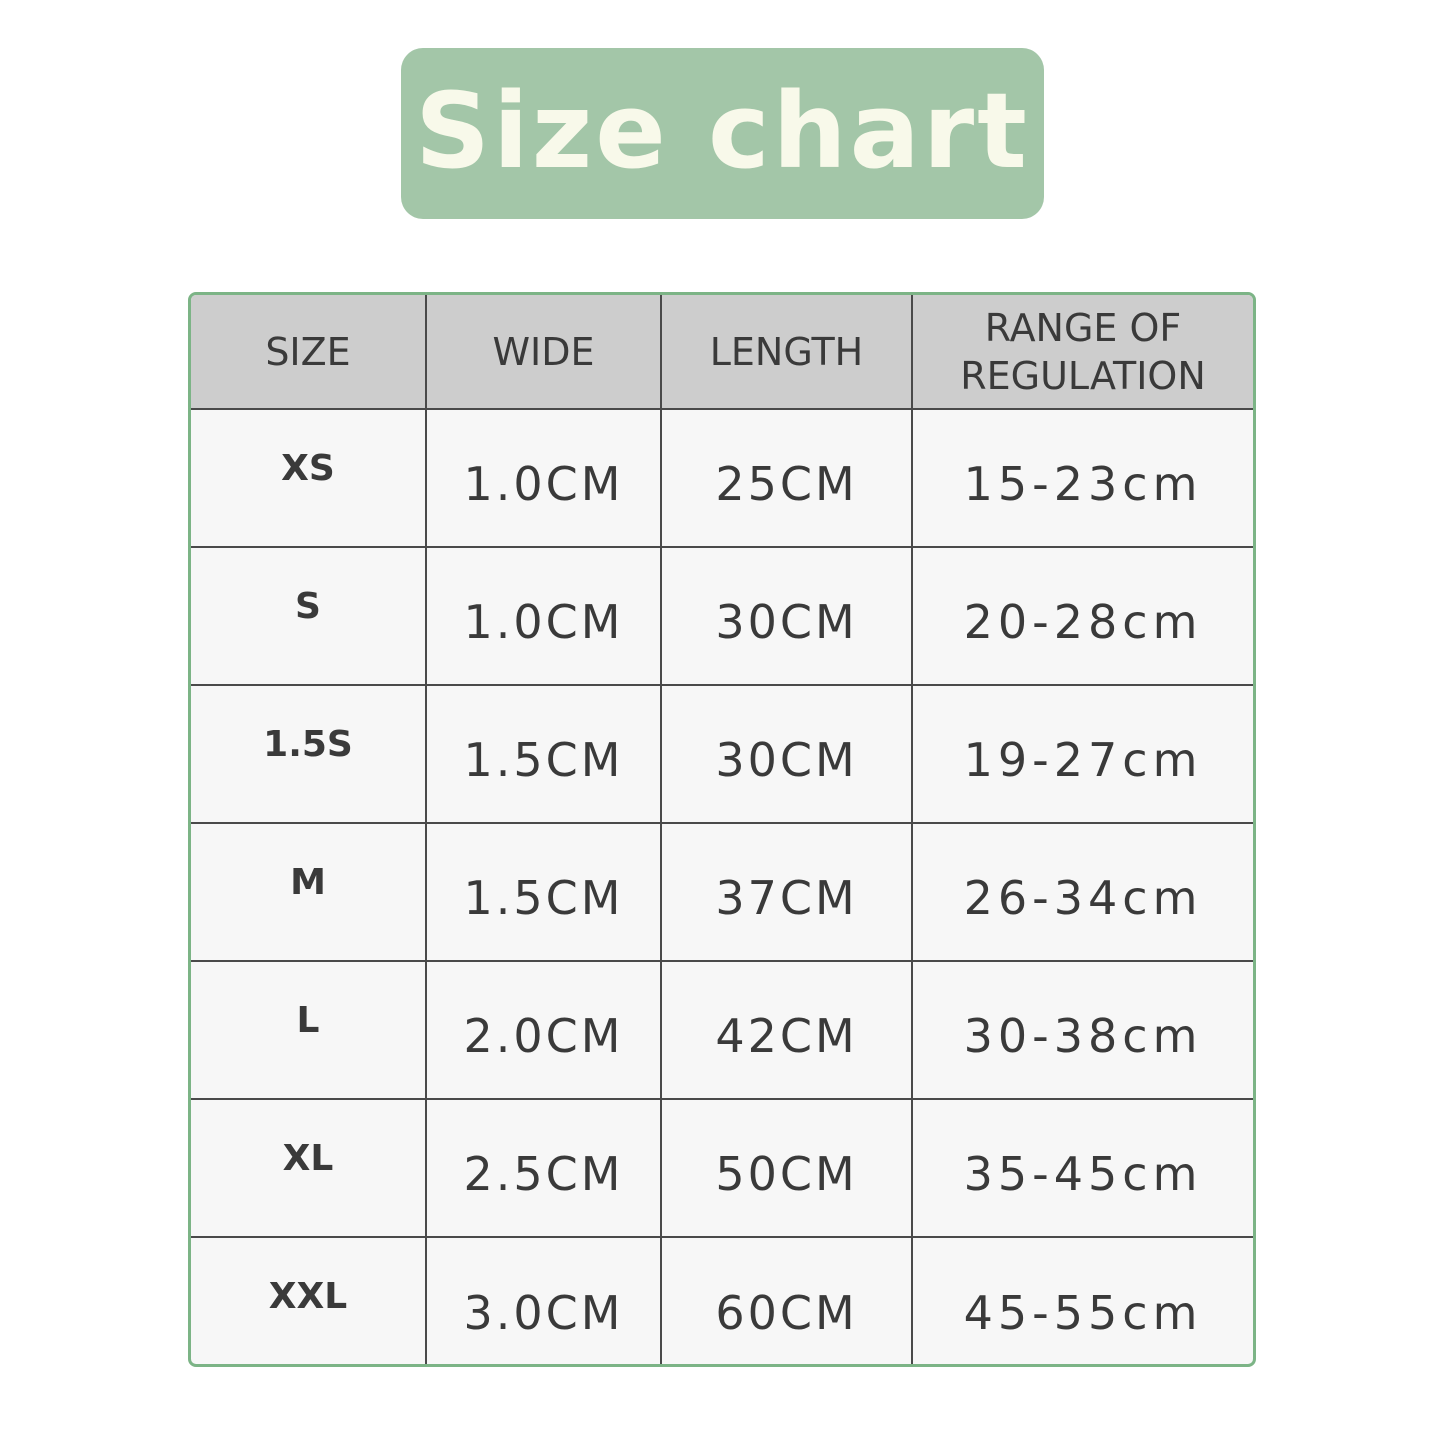 The width and height of the screenshot is (1445, 1445). What do you see at coordinates (1082, 478) in the screenshot?
I see `cell-range: 15-23cm` at bounding box center [1082, 478].